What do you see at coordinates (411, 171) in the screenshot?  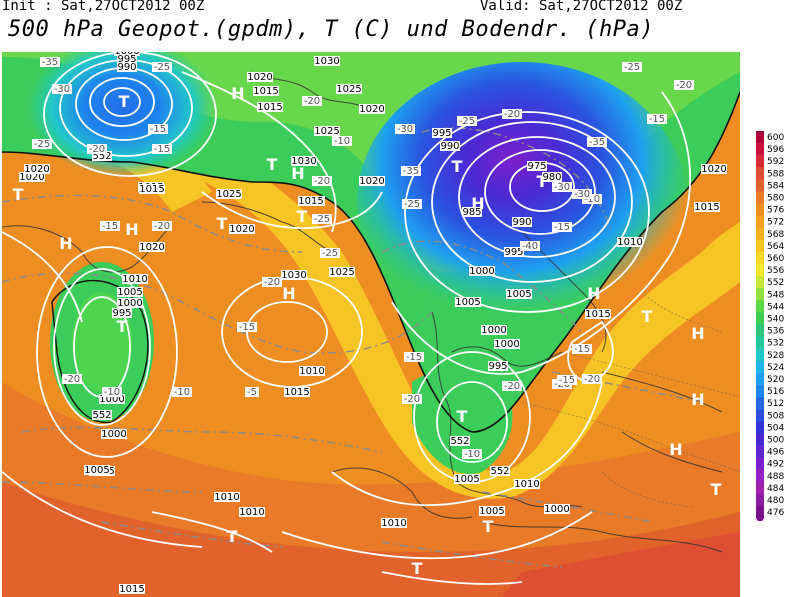 I see `isotherm-label: -35` at bounding box center [411, 171].